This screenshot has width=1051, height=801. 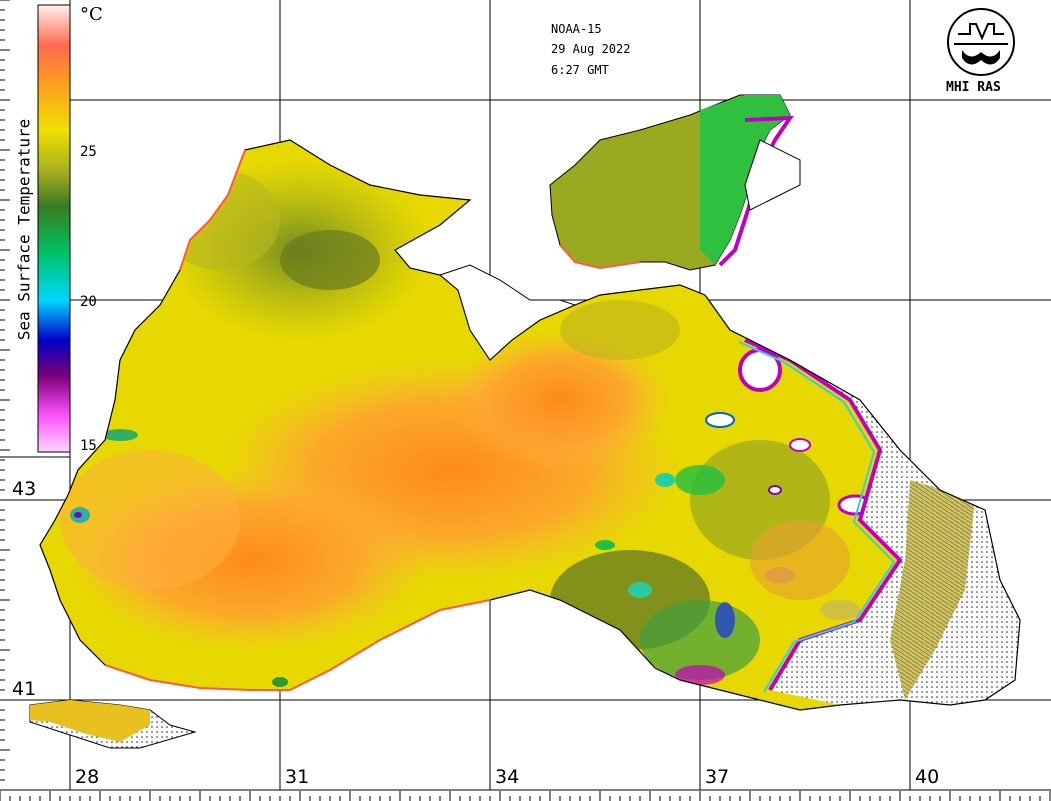 I want to click on lon-label-40: 40, so click(x=927, y=777).